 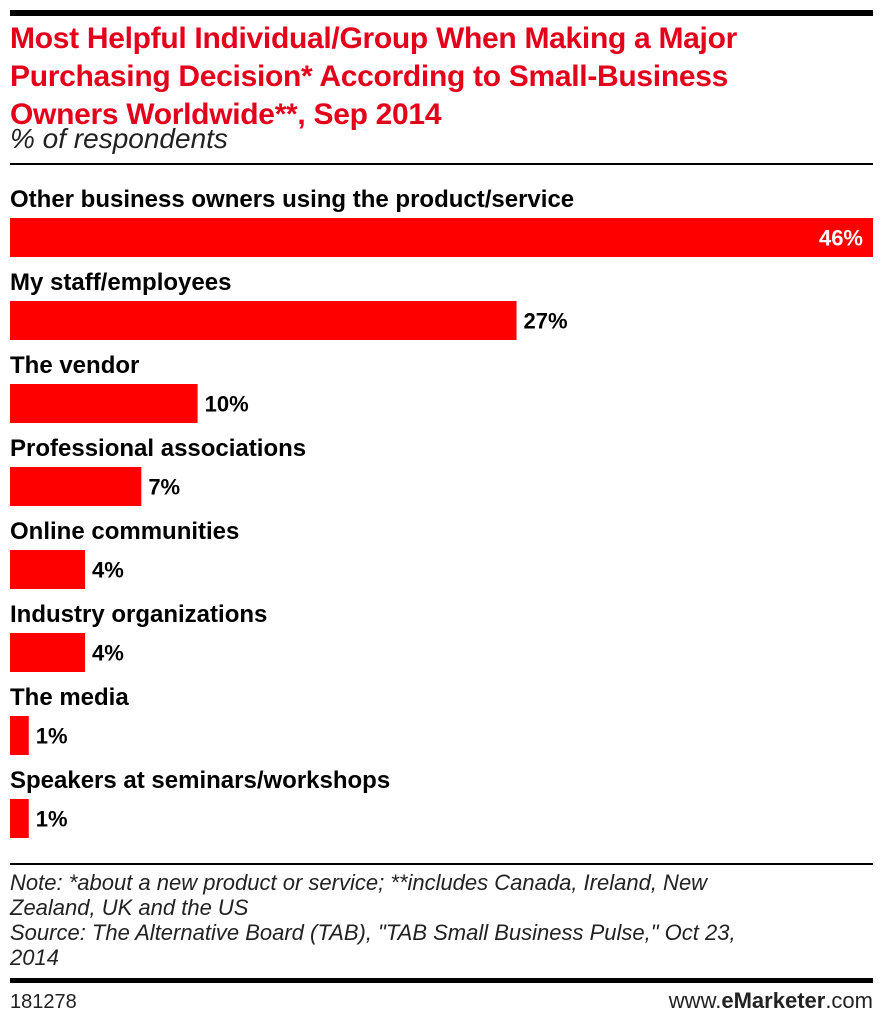 What do you see at coordinates (773, 1000) in the screenshot?
I see `brand-name: eMarketer` at bounding box center [773, 1000].